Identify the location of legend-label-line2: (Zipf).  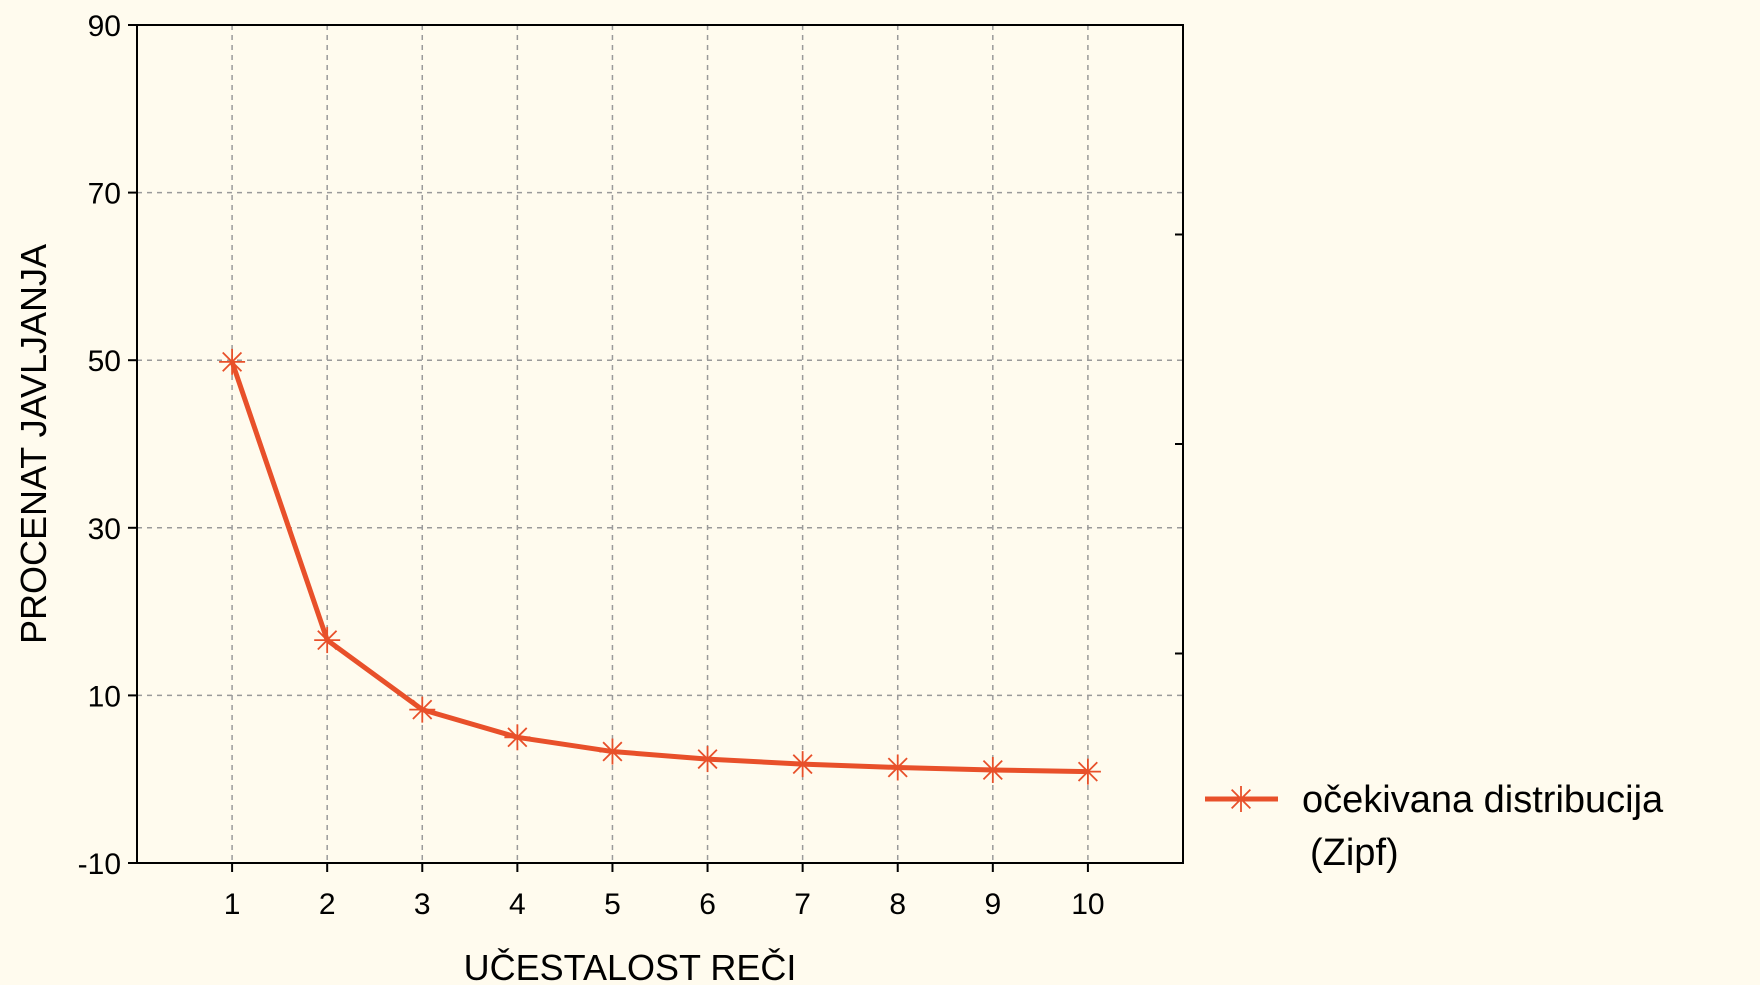
(1354, 853).